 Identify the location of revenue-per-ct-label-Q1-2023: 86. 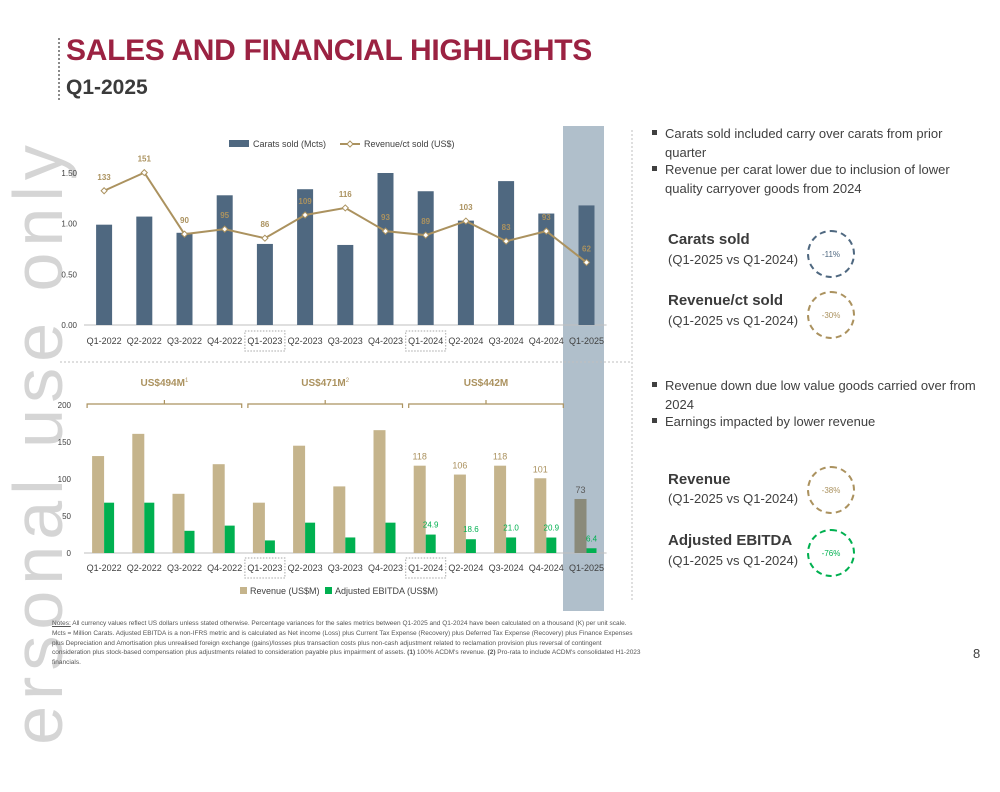
(264, 224).